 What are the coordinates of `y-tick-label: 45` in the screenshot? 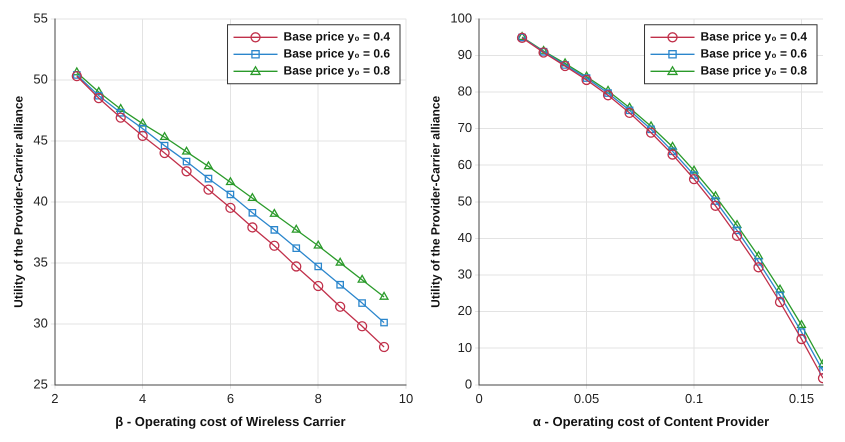 It's located at (40, 140).